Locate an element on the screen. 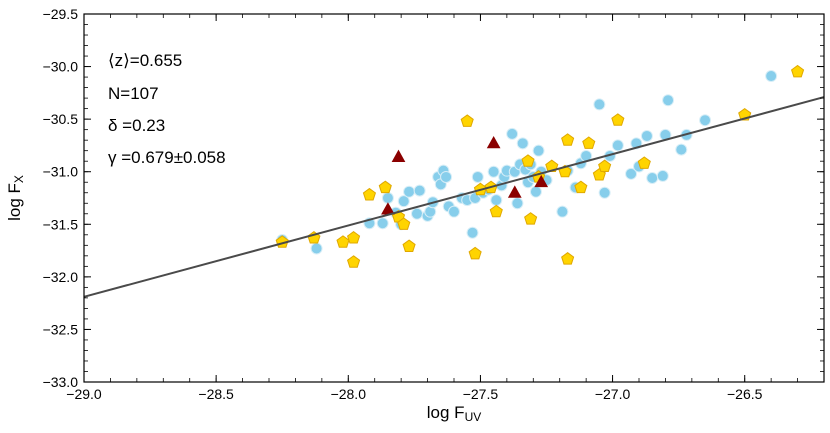 The height and width of the screenshot is (433, 830). x-axis-label-main: log F is located at coordinates (446, 412).